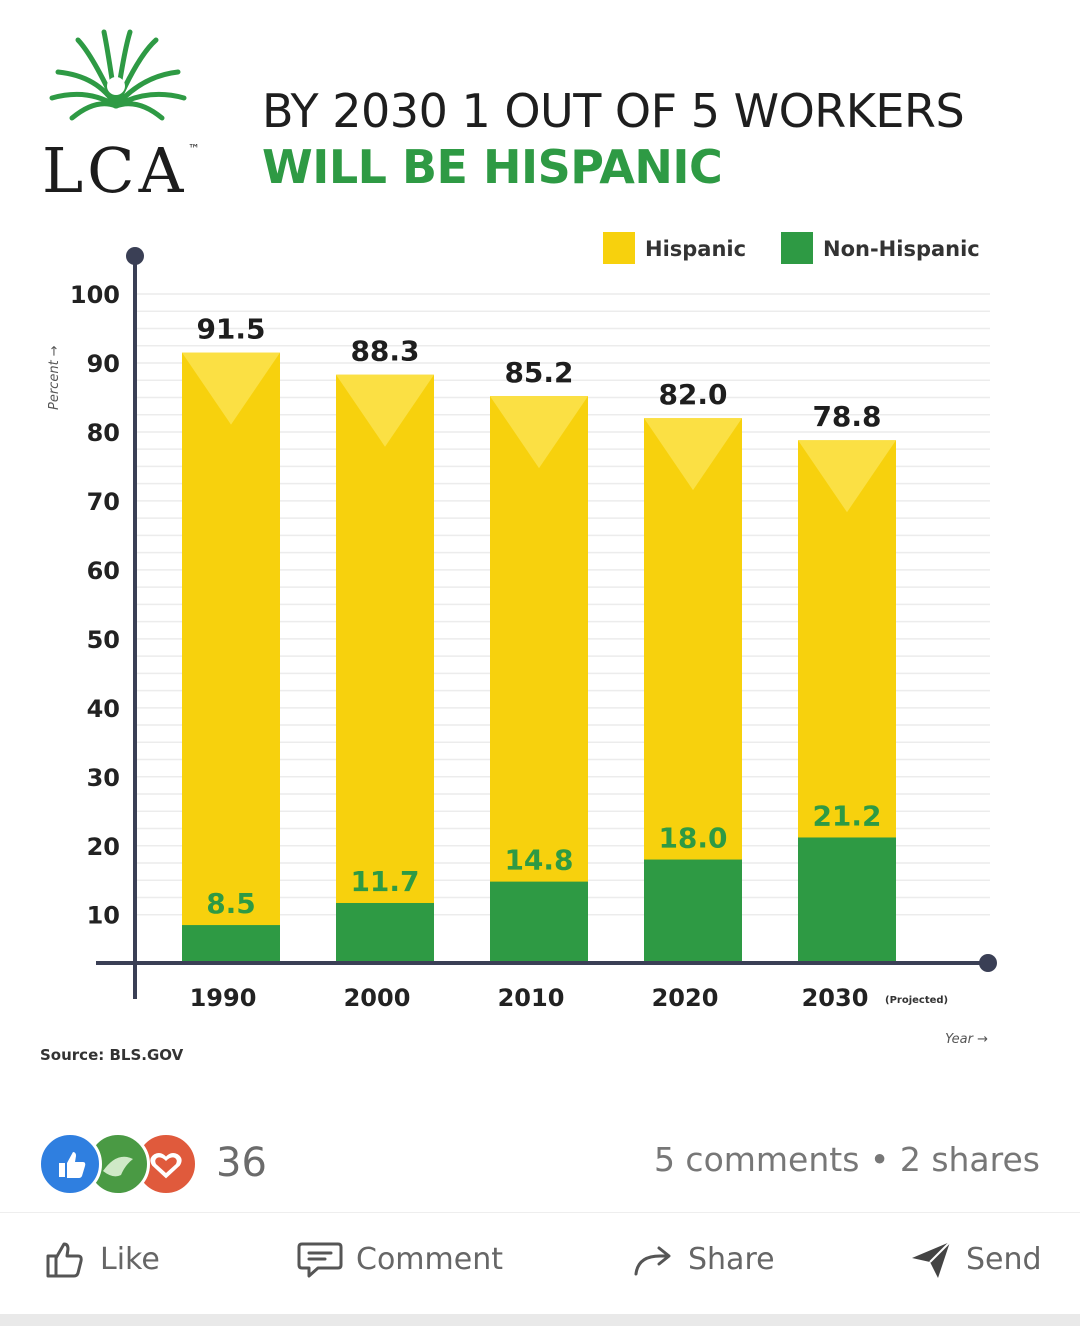 The height and width of the screenshot is (1326, 1080). What do you see at coordinates (695, 249) in the screenshot?
I see `legend-label: Hispanic` at bounding box center [695, 249].